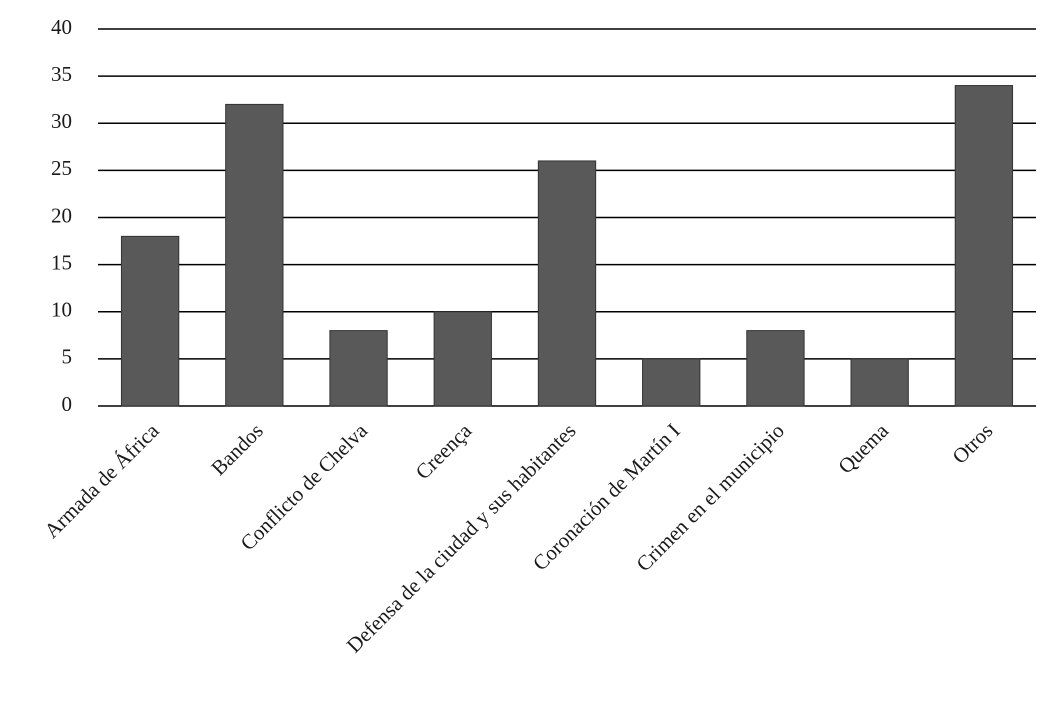 The image size is (1050, 714). What do you see at coordinates (461, 538) in the screenshot?
I see `x-tick-label: Defensa de la ciudad y sus habitantes` at bounding box center [461, 538].